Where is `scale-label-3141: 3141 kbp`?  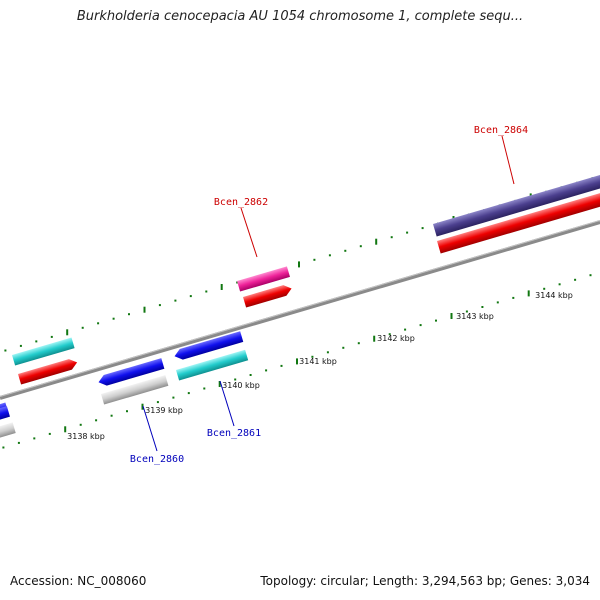 scale-label-3141: 3141 kbp is located at coordinates (318, 361).